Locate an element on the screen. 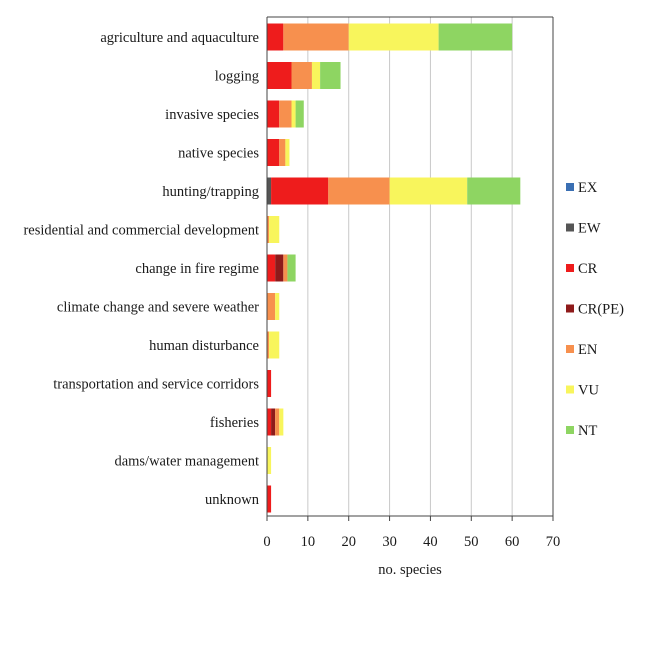 The height and width of the screenshot is (650, 650). category-label-change-in-fire-regime: change in fire regime is located at coordinates (197, 269).